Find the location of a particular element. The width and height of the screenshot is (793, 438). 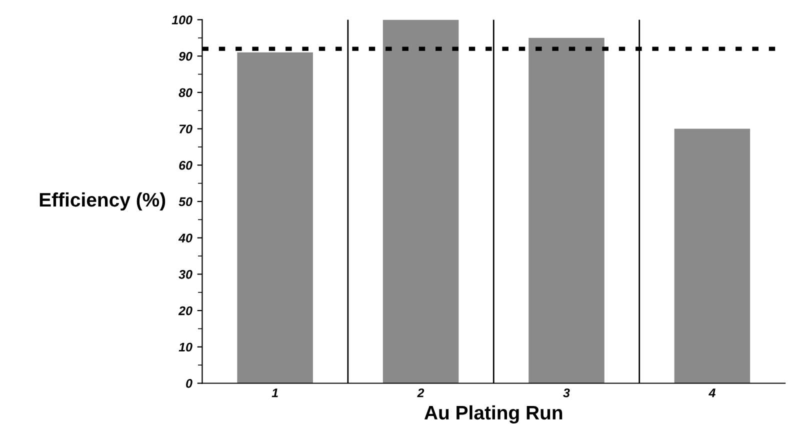

y-tick-label: 40 is located at coordinates (185, 238).